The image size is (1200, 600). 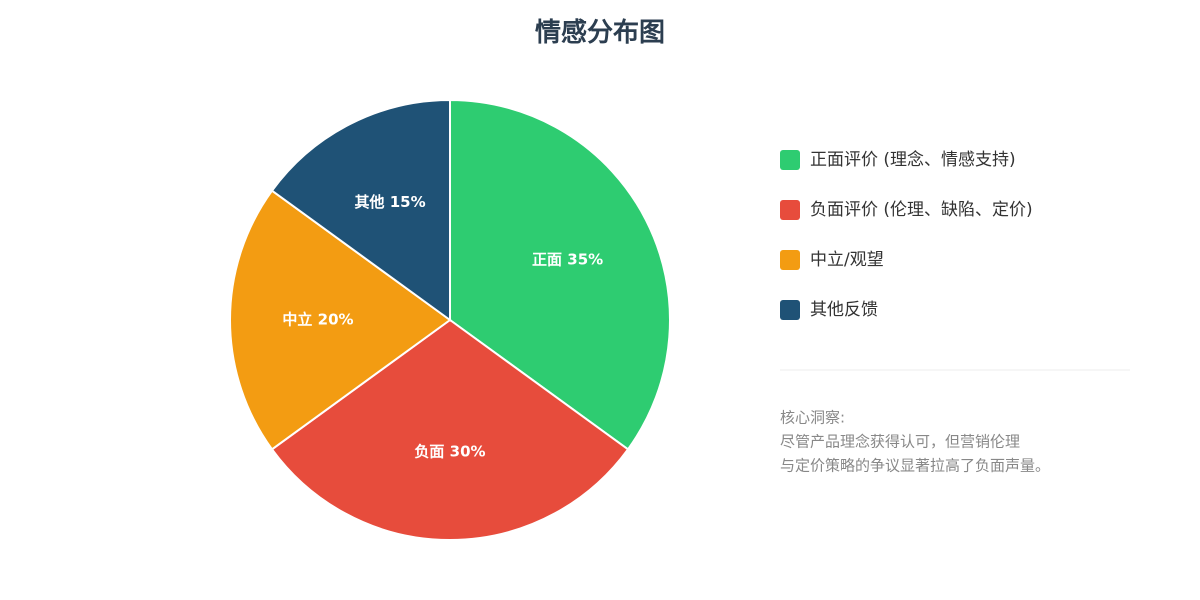 I want to click on slice-label: 中立 20%, so click(x=317, y=320).